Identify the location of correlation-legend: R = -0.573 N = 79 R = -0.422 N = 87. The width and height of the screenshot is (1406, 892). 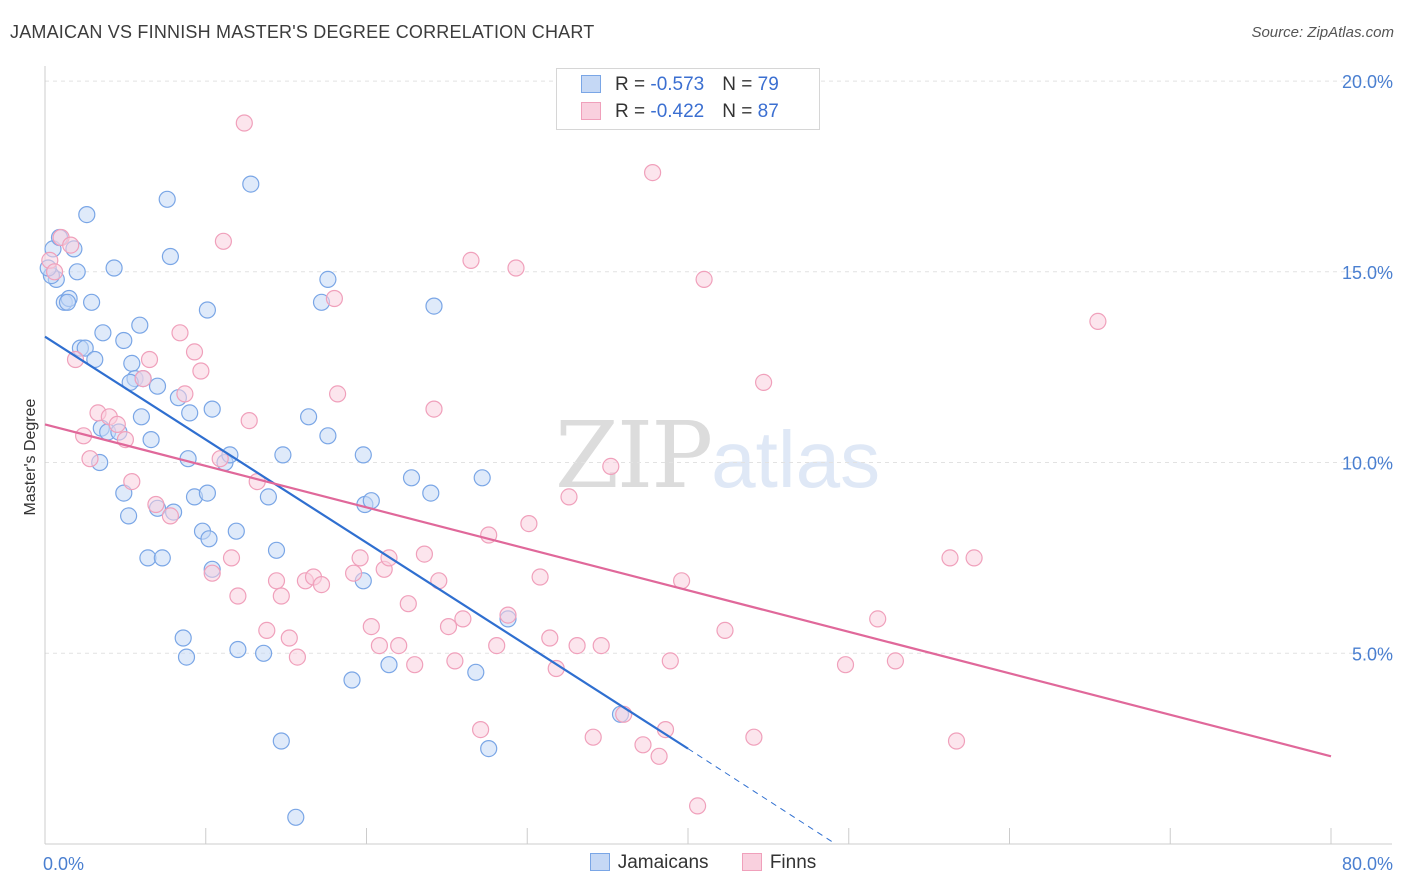
(688, 99).